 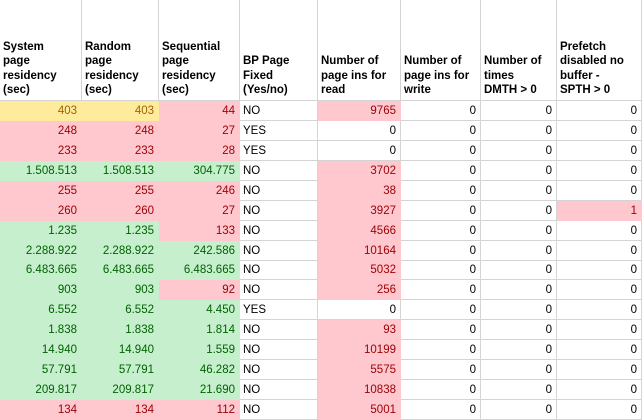 I want to click on cell: 2.288.922, so click(x=120, y=250).